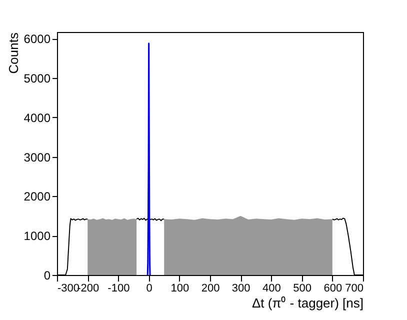 The height and width of the screenshot is (320, 407). Describe the element at coordinates (37, 39) in the screenshot. I see `y-tick-label: 6000` at that location.